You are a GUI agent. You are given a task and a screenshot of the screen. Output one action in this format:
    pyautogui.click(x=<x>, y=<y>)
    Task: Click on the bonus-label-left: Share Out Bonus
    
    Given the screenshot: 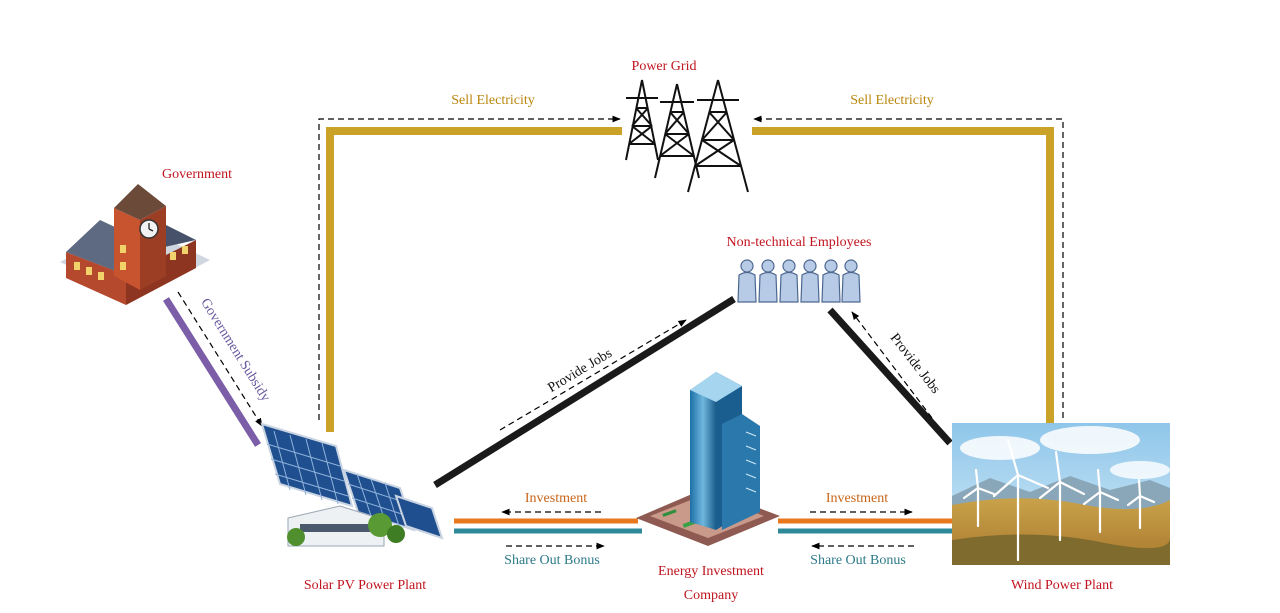 What is the action you would take?
    pyautogui.click(x=552, y=560)
    